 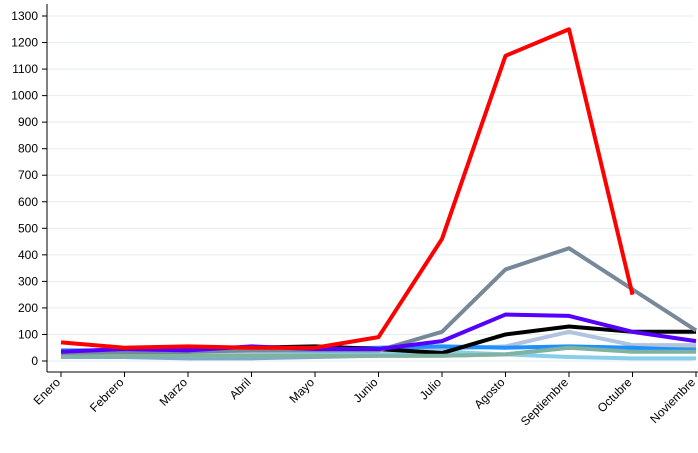 What do you see at coordinates (365, 390) in the screenshot?
I see `x-tick-label: Junio` at bounding box center [365, 390].